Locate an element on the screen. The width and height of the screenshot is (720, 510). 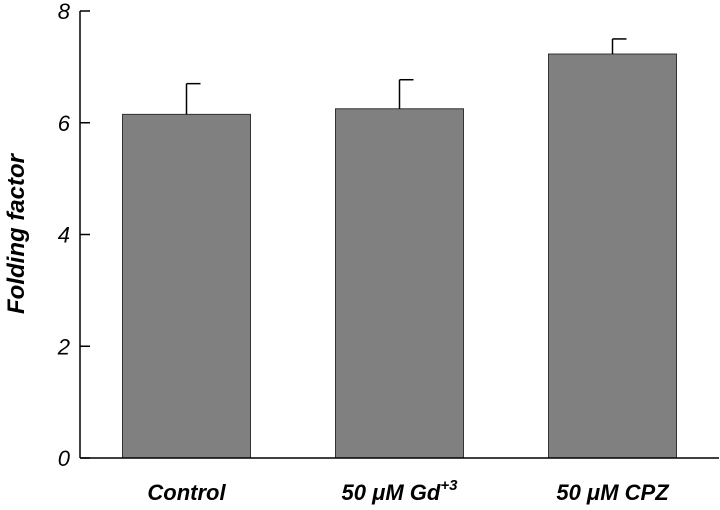
x-category-label: Control is located at coordinates (186, 492).